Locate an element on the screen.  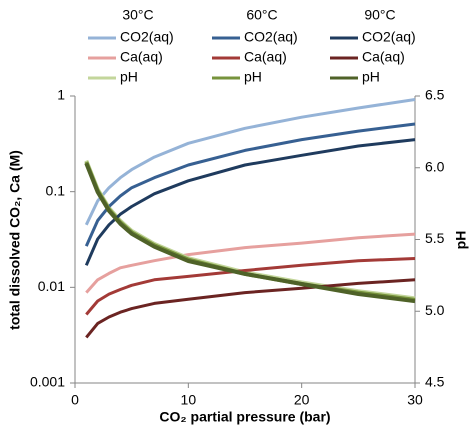
legend-column-title: 90°C is located at coordinates (379, 15).